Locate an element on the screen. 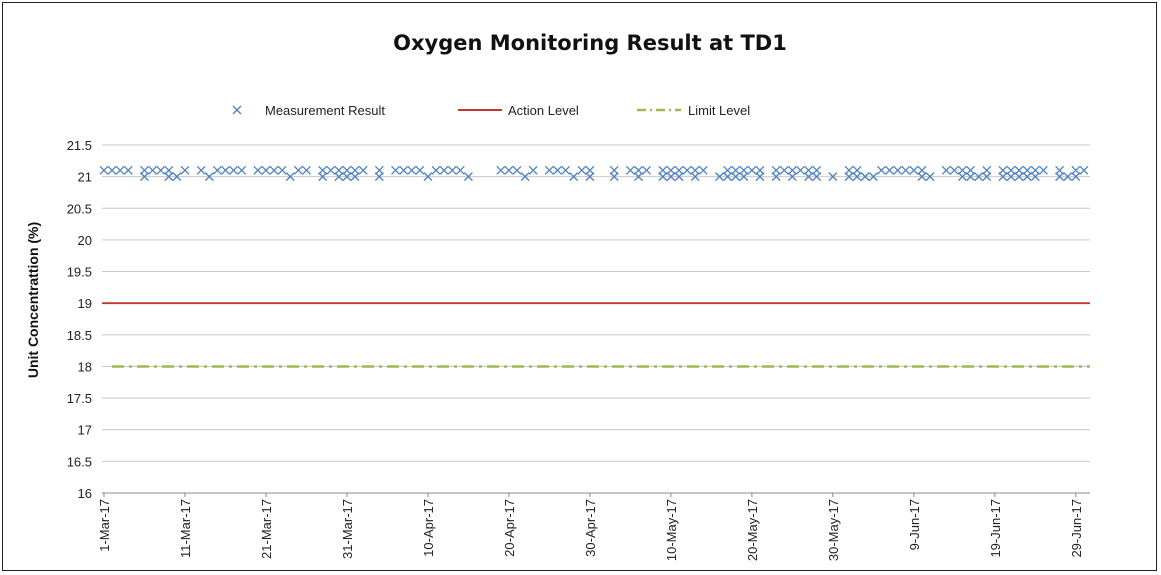 The width and height of the screenshot is (1161, 575). legend-label-action: Action Level is located at coordinates (543, 110).